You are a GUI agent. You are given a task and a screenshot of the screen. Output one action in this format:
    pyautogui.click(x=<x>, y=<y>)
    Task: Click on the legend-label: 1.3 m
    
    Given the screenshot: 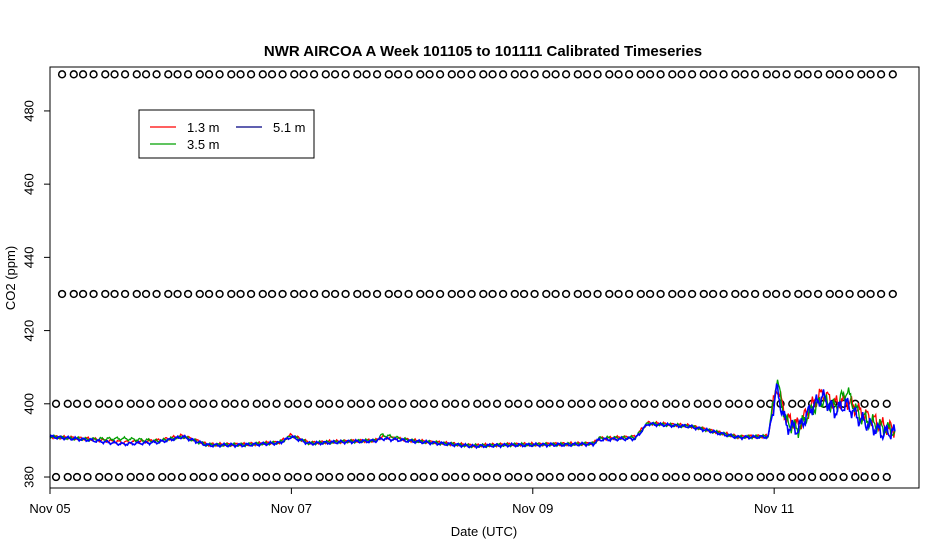 What is the action you would take?
    pyautogui.click(x=203, y=127)
    